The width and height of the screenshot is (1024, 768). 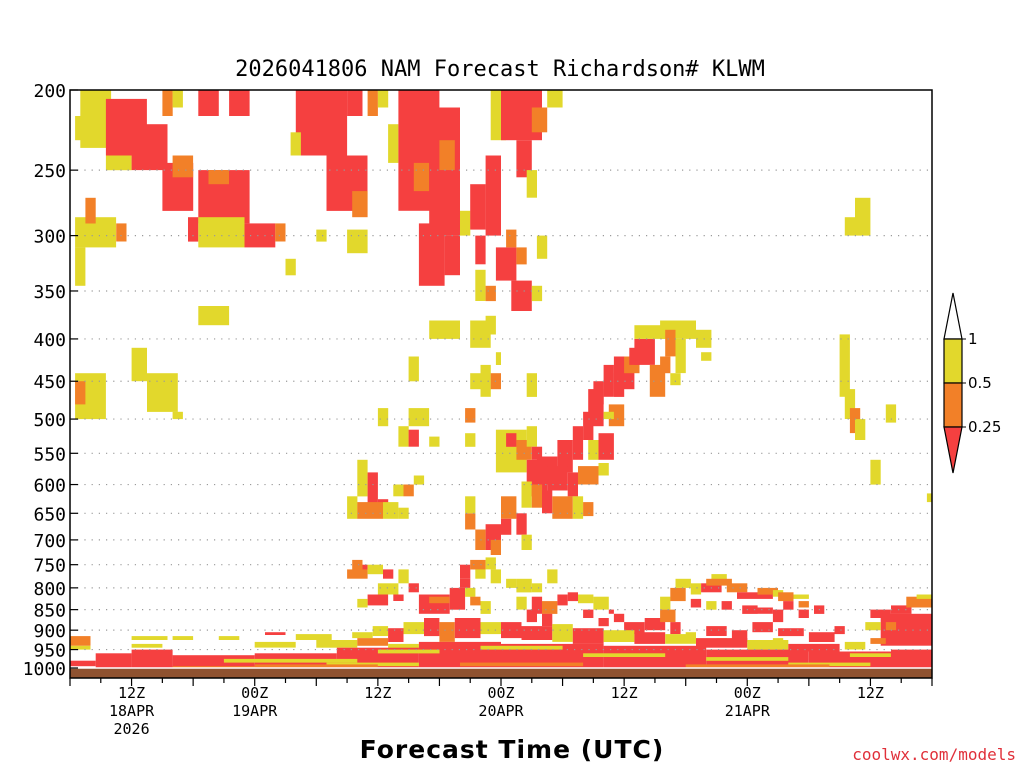 What do you see at coordinates (49, 171) in the screenshot?
I see `y-tick-label: 250` at bounding box center [49, 171].